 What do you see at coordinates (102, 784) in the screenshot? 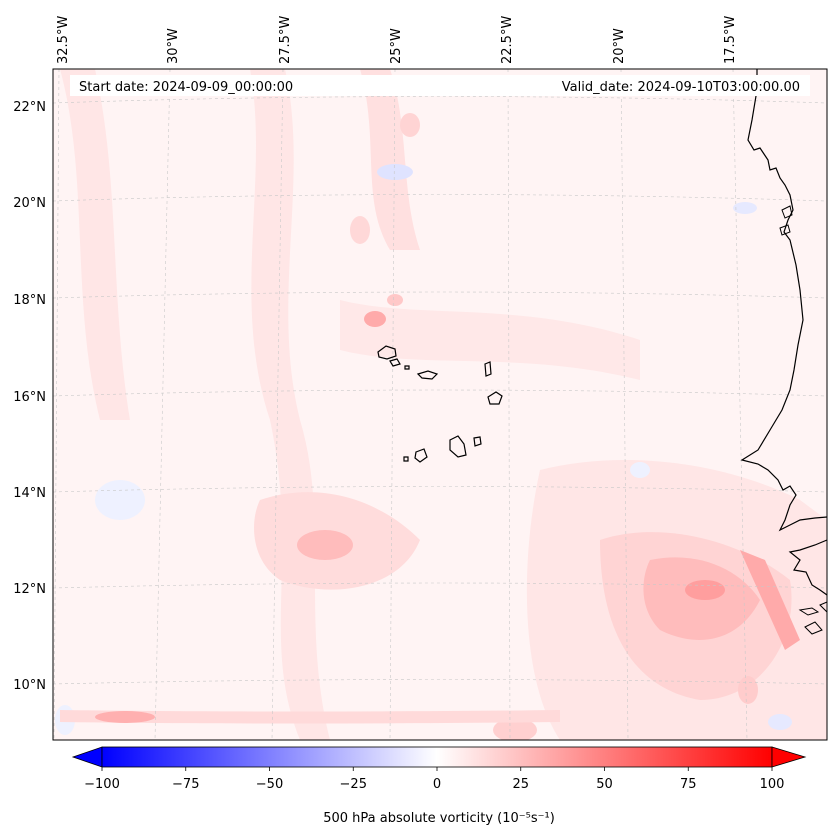
I see `colorbar-tick-label: −100` at bounding box center [102, 784].